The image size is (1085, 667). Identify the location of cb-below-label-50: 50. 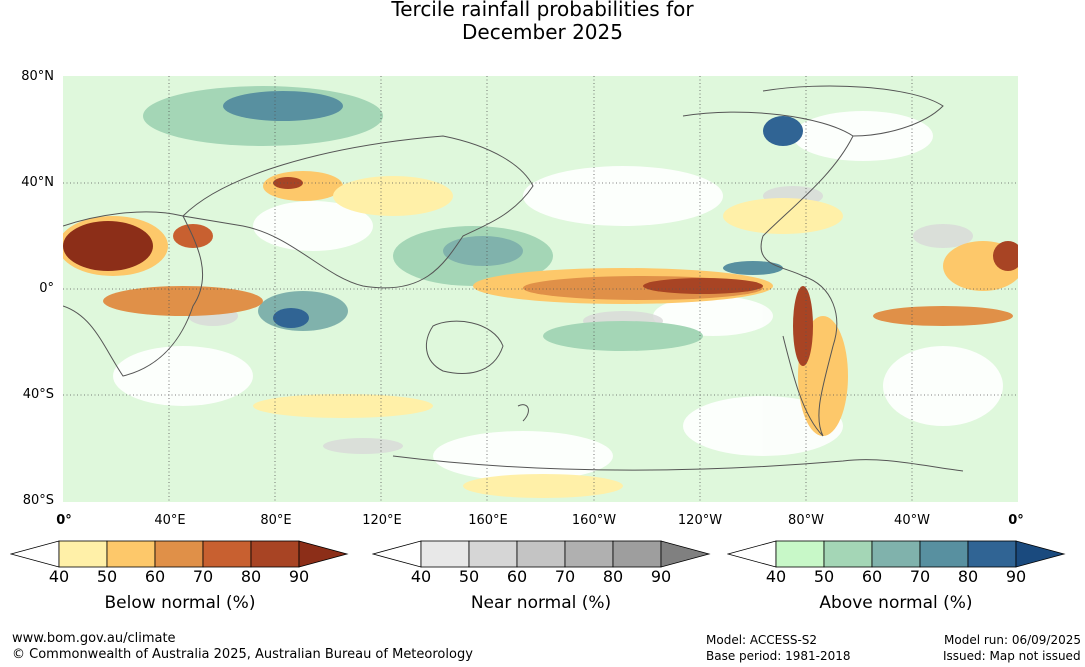
(107, 576).